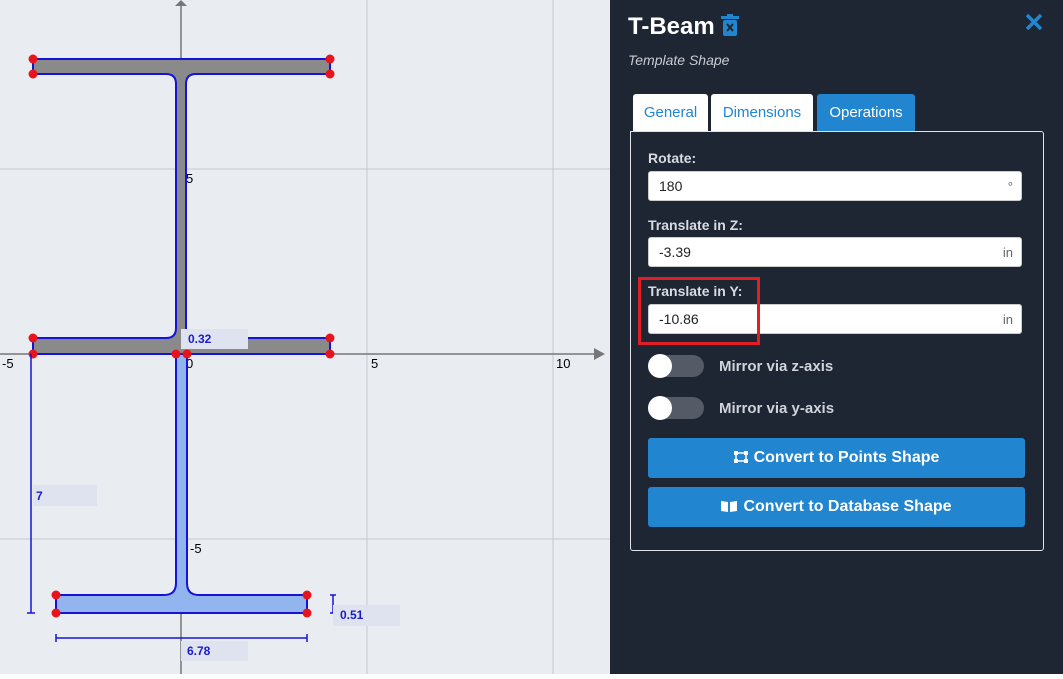 This screenshot has width=1063, height=679. I want to click on x-tick-label: 10, so click(563, 363).